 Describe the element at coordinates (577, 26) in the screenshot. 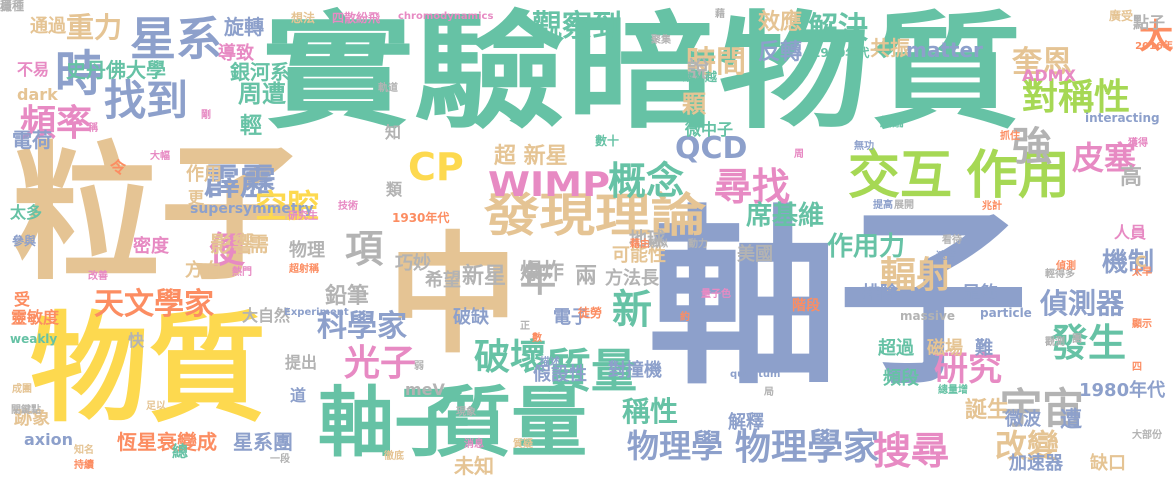

I see `cloud-word: 觀察到` at that location.